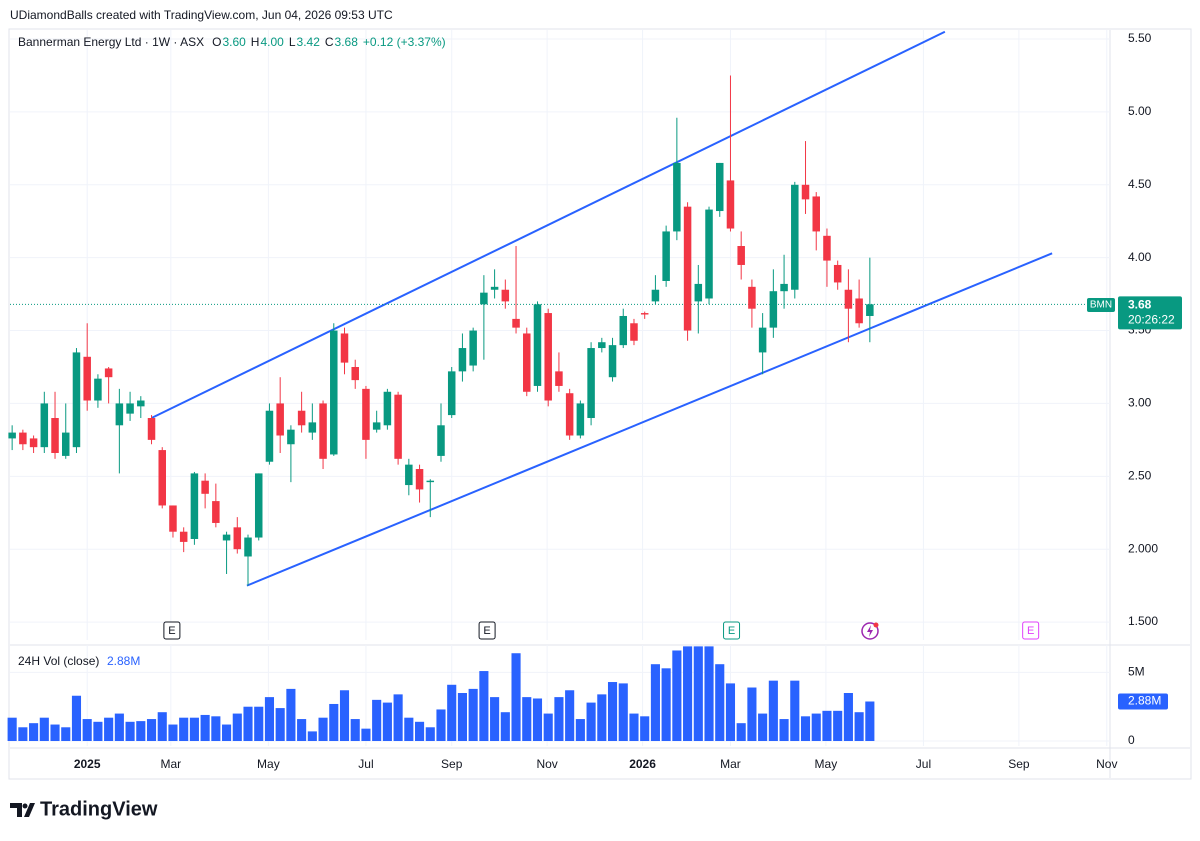 This screenshot has width=1200, height=841. I want to click on y-tick-label: 2.50, so click(1140, 475).